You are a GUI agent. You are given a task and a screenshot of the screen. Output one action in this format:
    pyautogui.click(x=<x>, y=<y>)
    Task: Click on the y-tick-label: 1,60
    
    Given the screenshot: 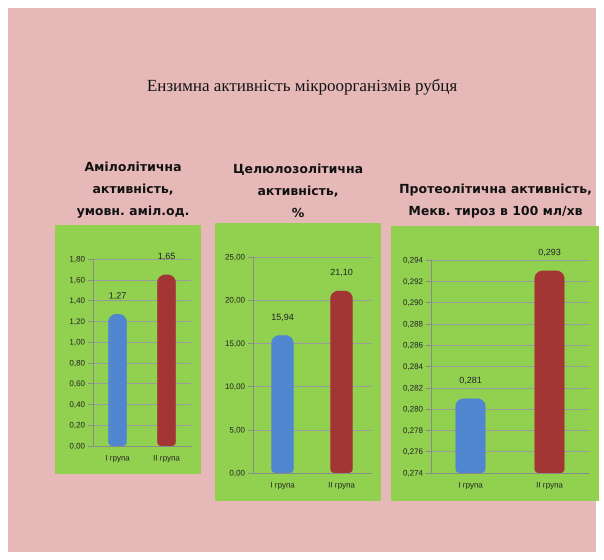 What is the action you would take?
    pyautogui.click(x=77, y=279)
    